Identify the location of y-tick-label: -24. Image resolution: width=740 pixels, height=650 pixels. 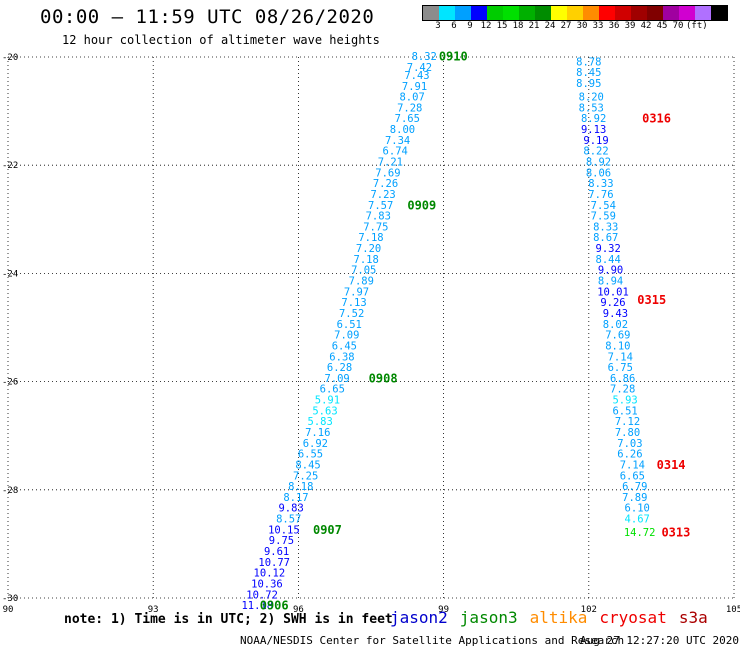
(10, 274).